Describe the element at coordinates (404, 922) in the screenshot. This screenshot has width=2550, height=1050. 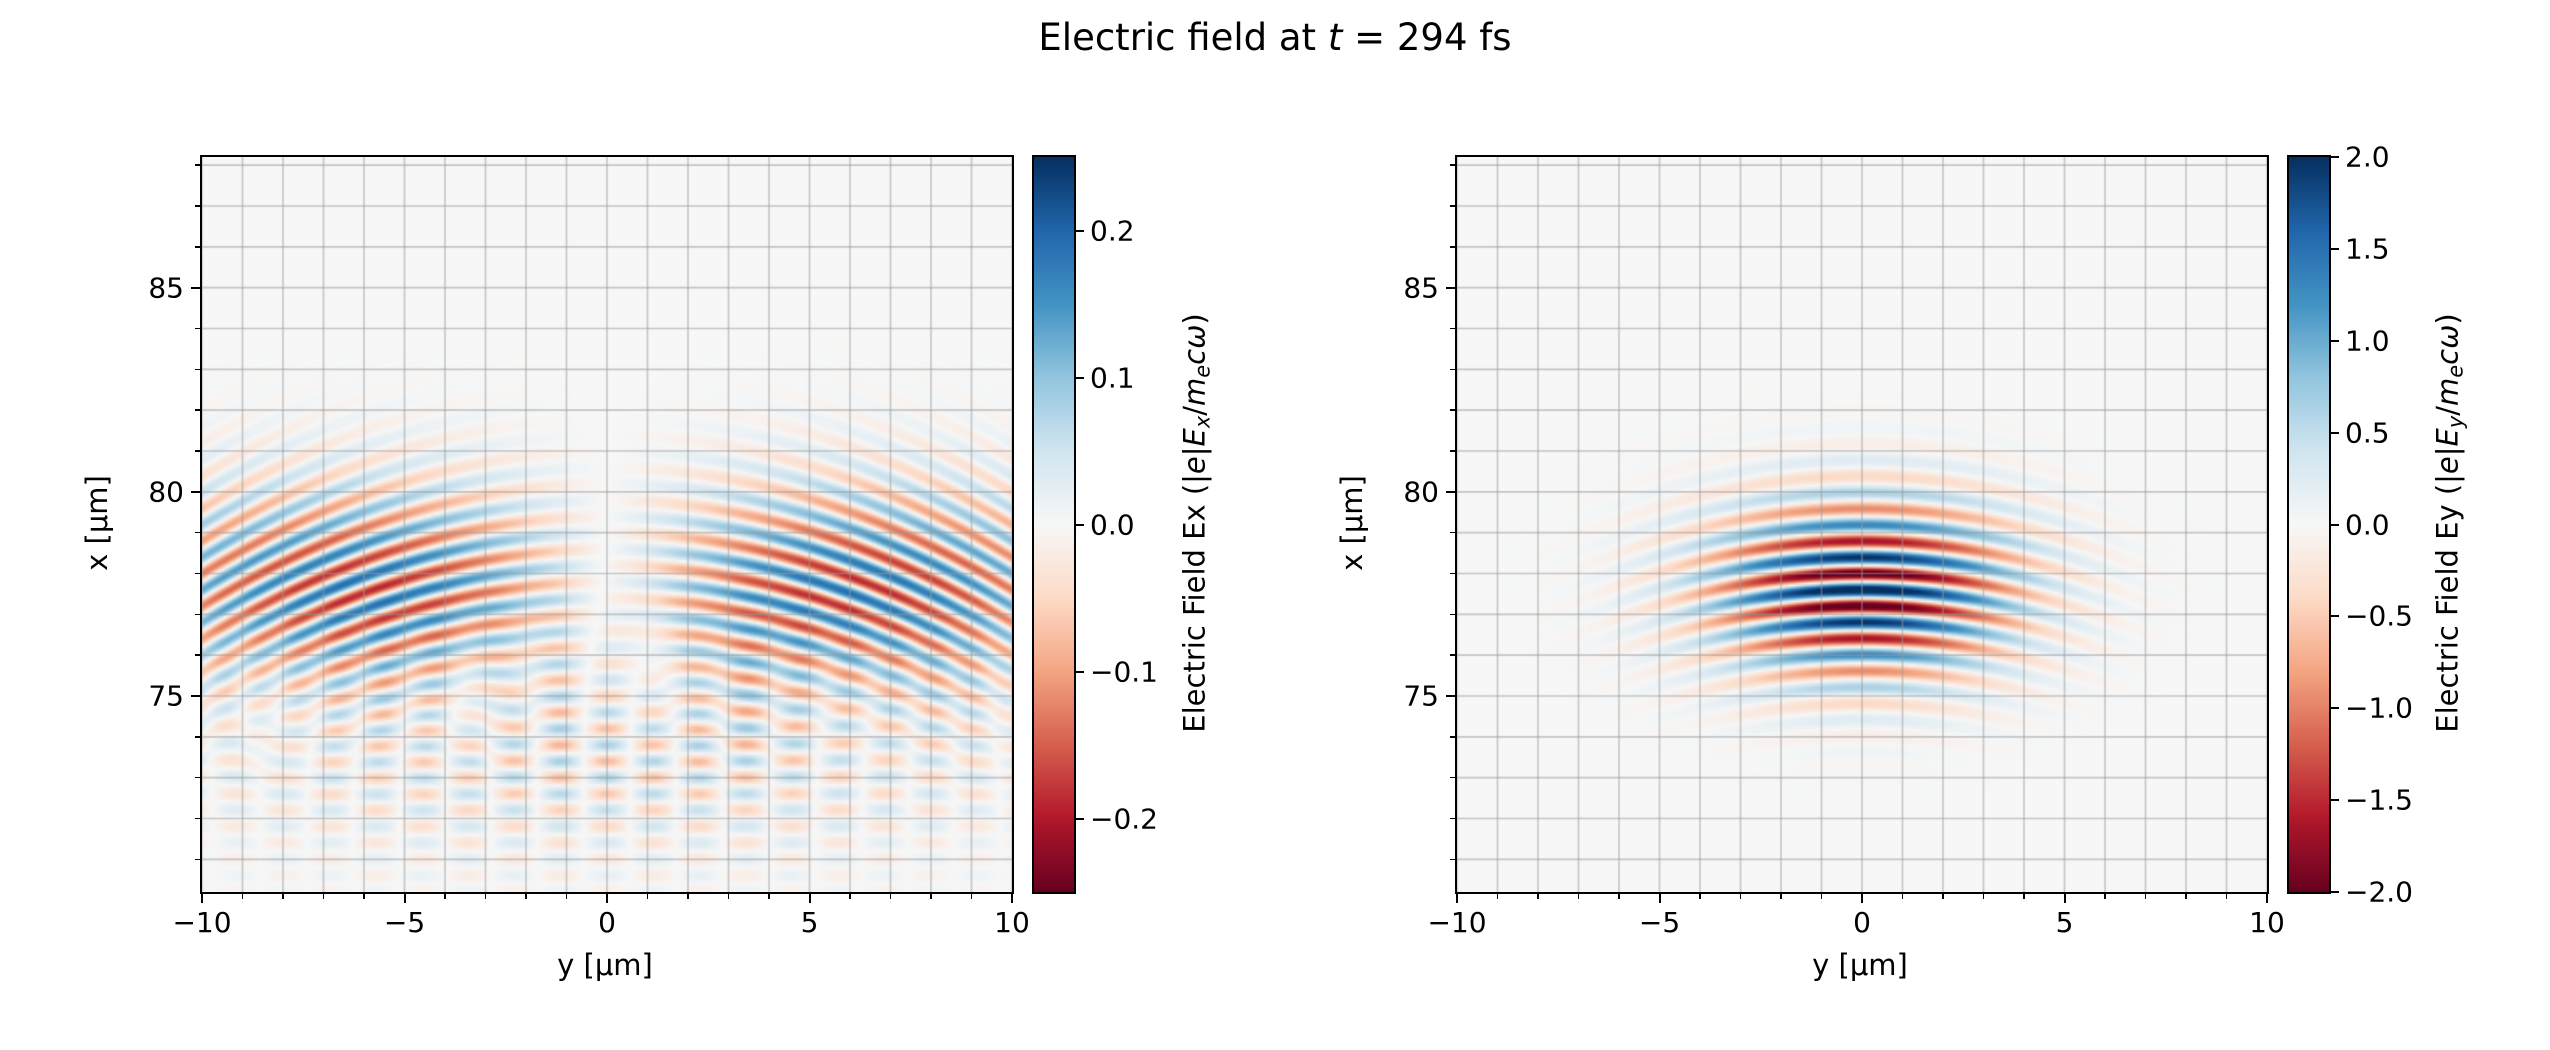
I see `x-tick-label: −5` at that location.